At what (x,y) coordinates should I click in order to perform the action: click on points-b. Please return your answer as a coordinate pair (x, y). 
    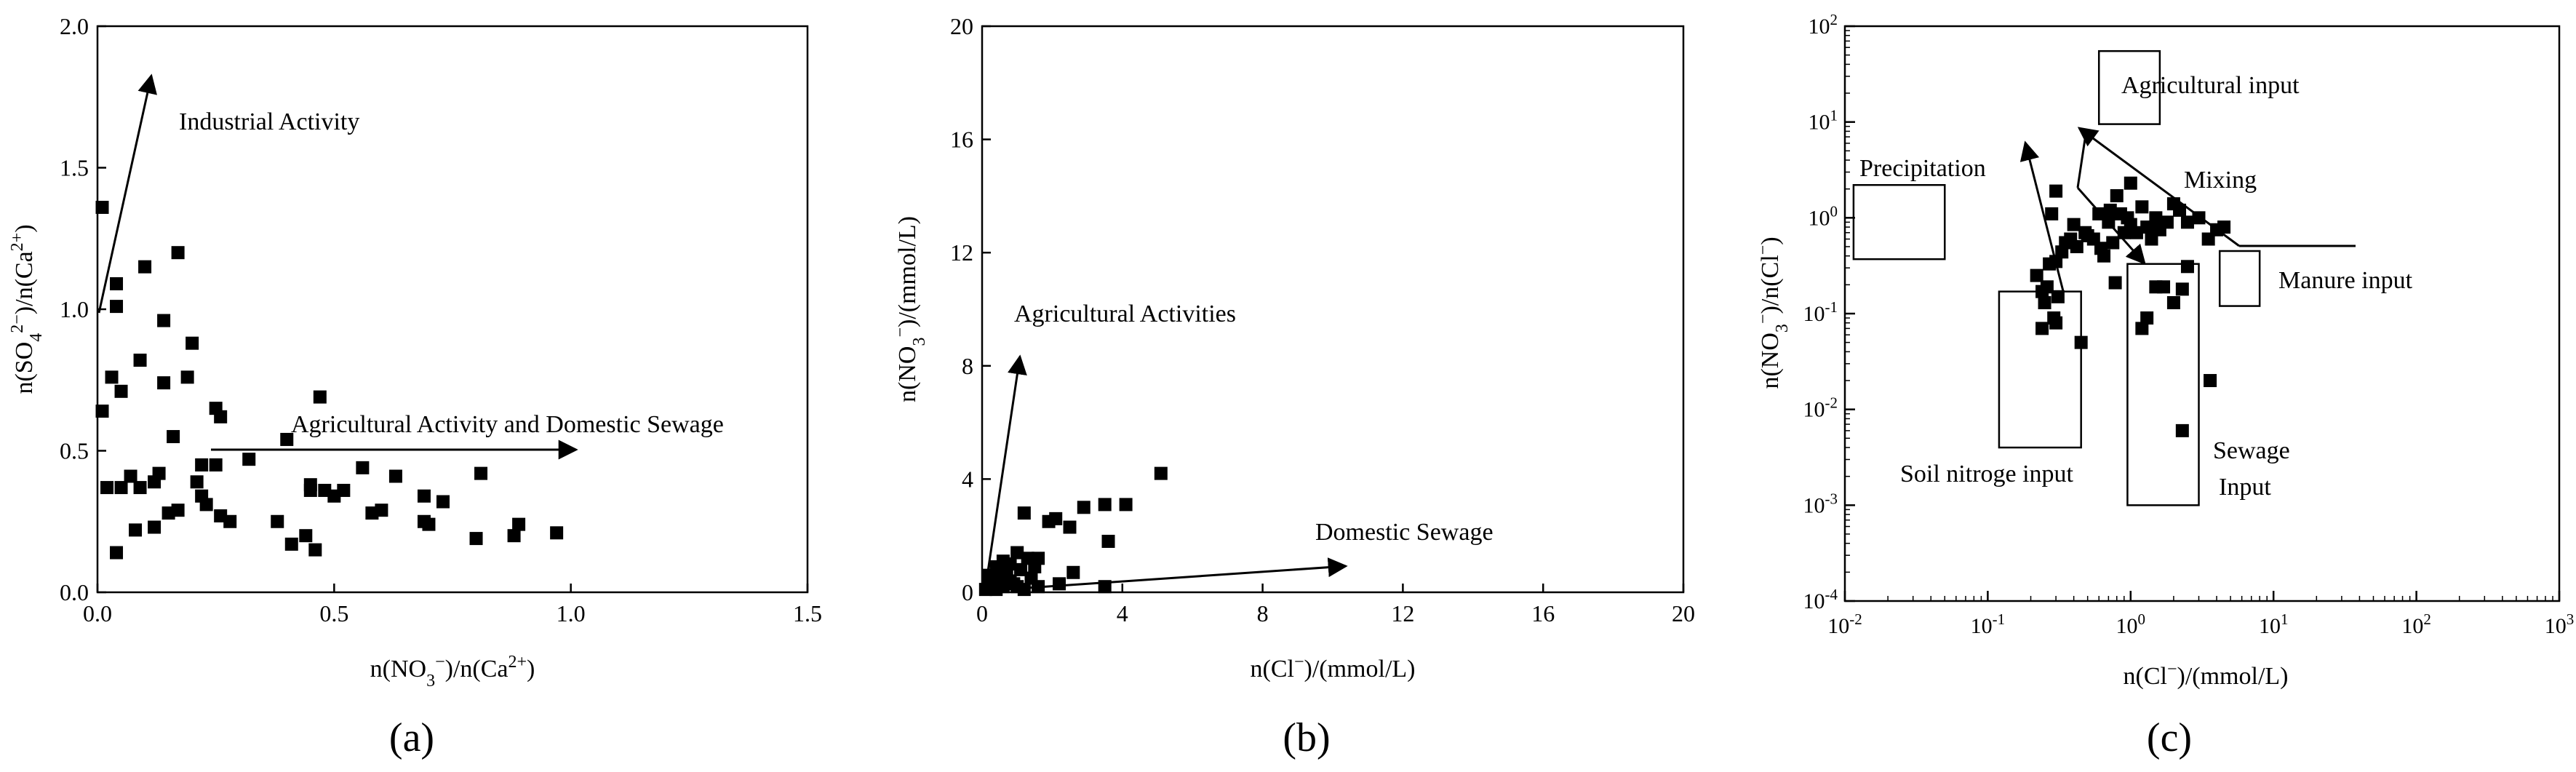
    Looking at the image, I should click on (1073, 531).